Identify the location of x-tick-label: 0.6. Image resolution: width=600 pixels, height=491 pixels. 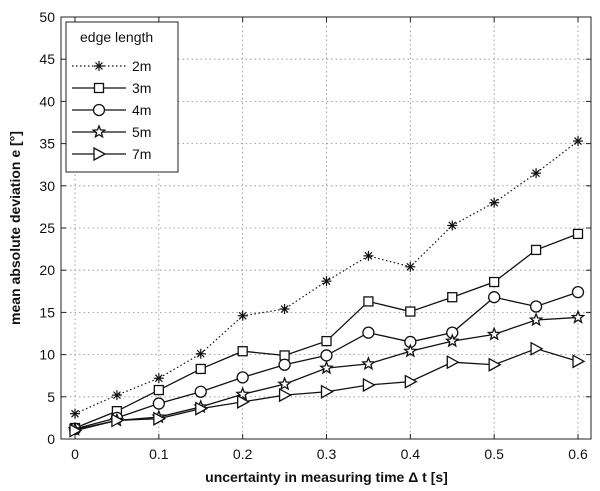
(578, 454).